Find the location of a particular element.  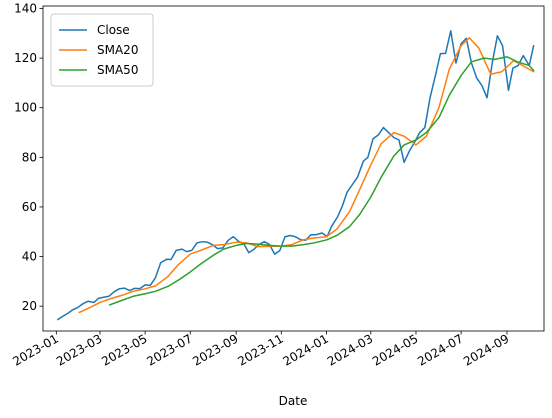

y-tick-label: 40 is located at coordinates (29, 257).